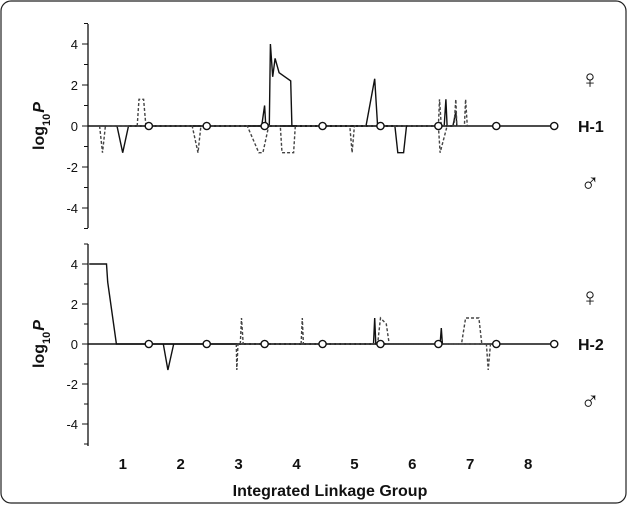  What do you see at coordinates (412, 464) in the screenshot?
I see `x-tick-label: 6` at bounding box center [412, 464].